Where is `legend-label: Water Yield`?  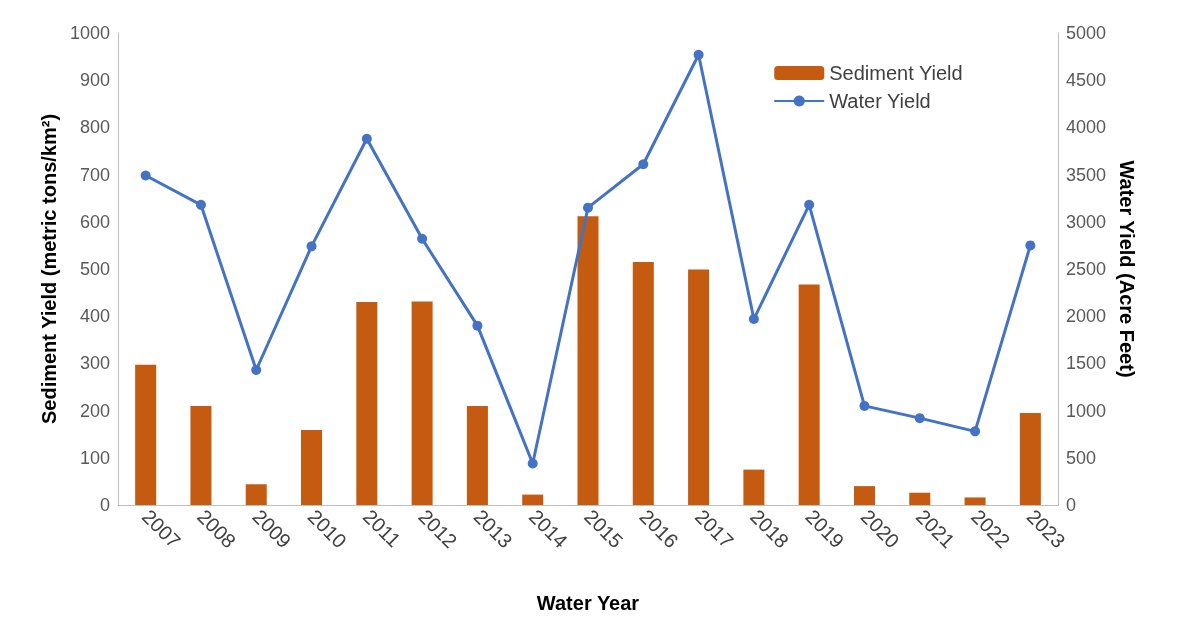 legend-label: Water Yield is located at coordinates (880, 101).